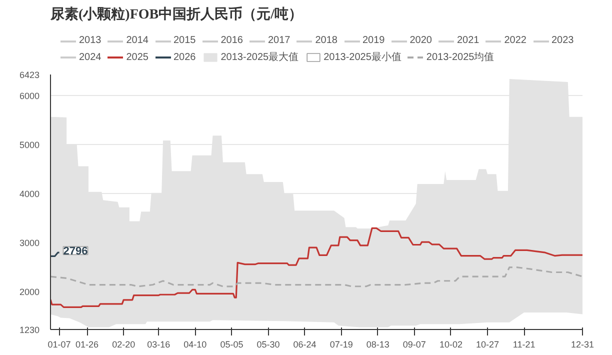 Image resolution: width=612 pixels, height=355 pixels. Describe the element at coordinates (29, 330) in the screenshot. I see `y-tick-label: 1230` at that location.